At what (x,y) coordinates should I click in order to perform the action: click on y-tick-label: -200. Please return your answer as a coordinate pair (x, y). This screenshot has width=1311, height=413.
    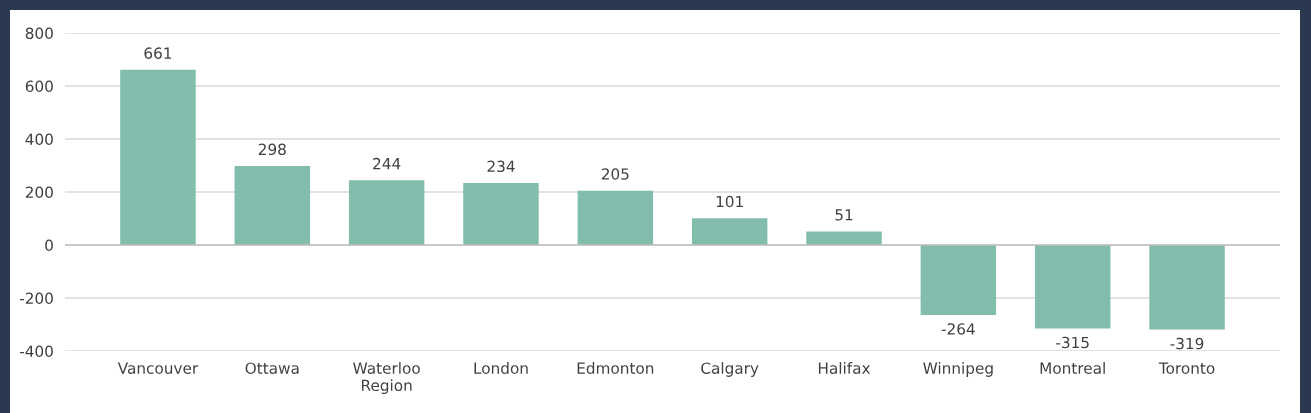
    Looking at the image, I should click on (36, 298).